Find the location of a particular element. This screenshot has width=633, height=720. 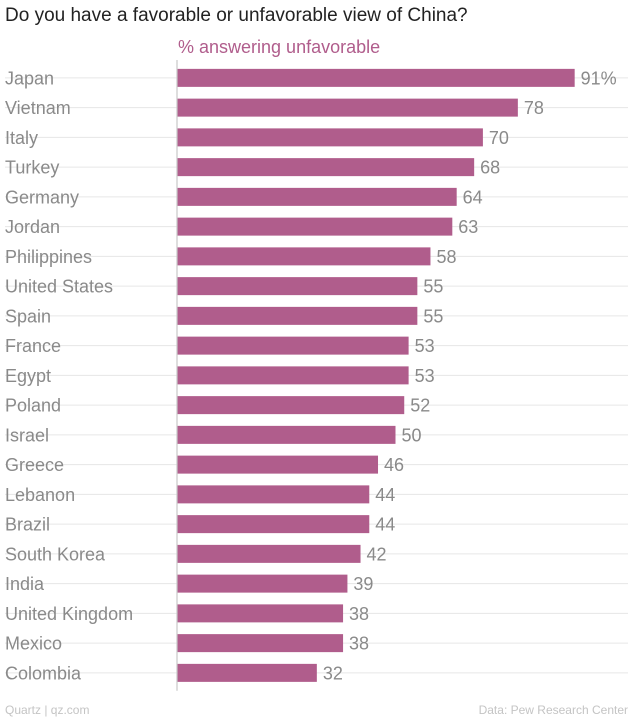

category-label: United Kingdom is located at coordinates (69, 614).